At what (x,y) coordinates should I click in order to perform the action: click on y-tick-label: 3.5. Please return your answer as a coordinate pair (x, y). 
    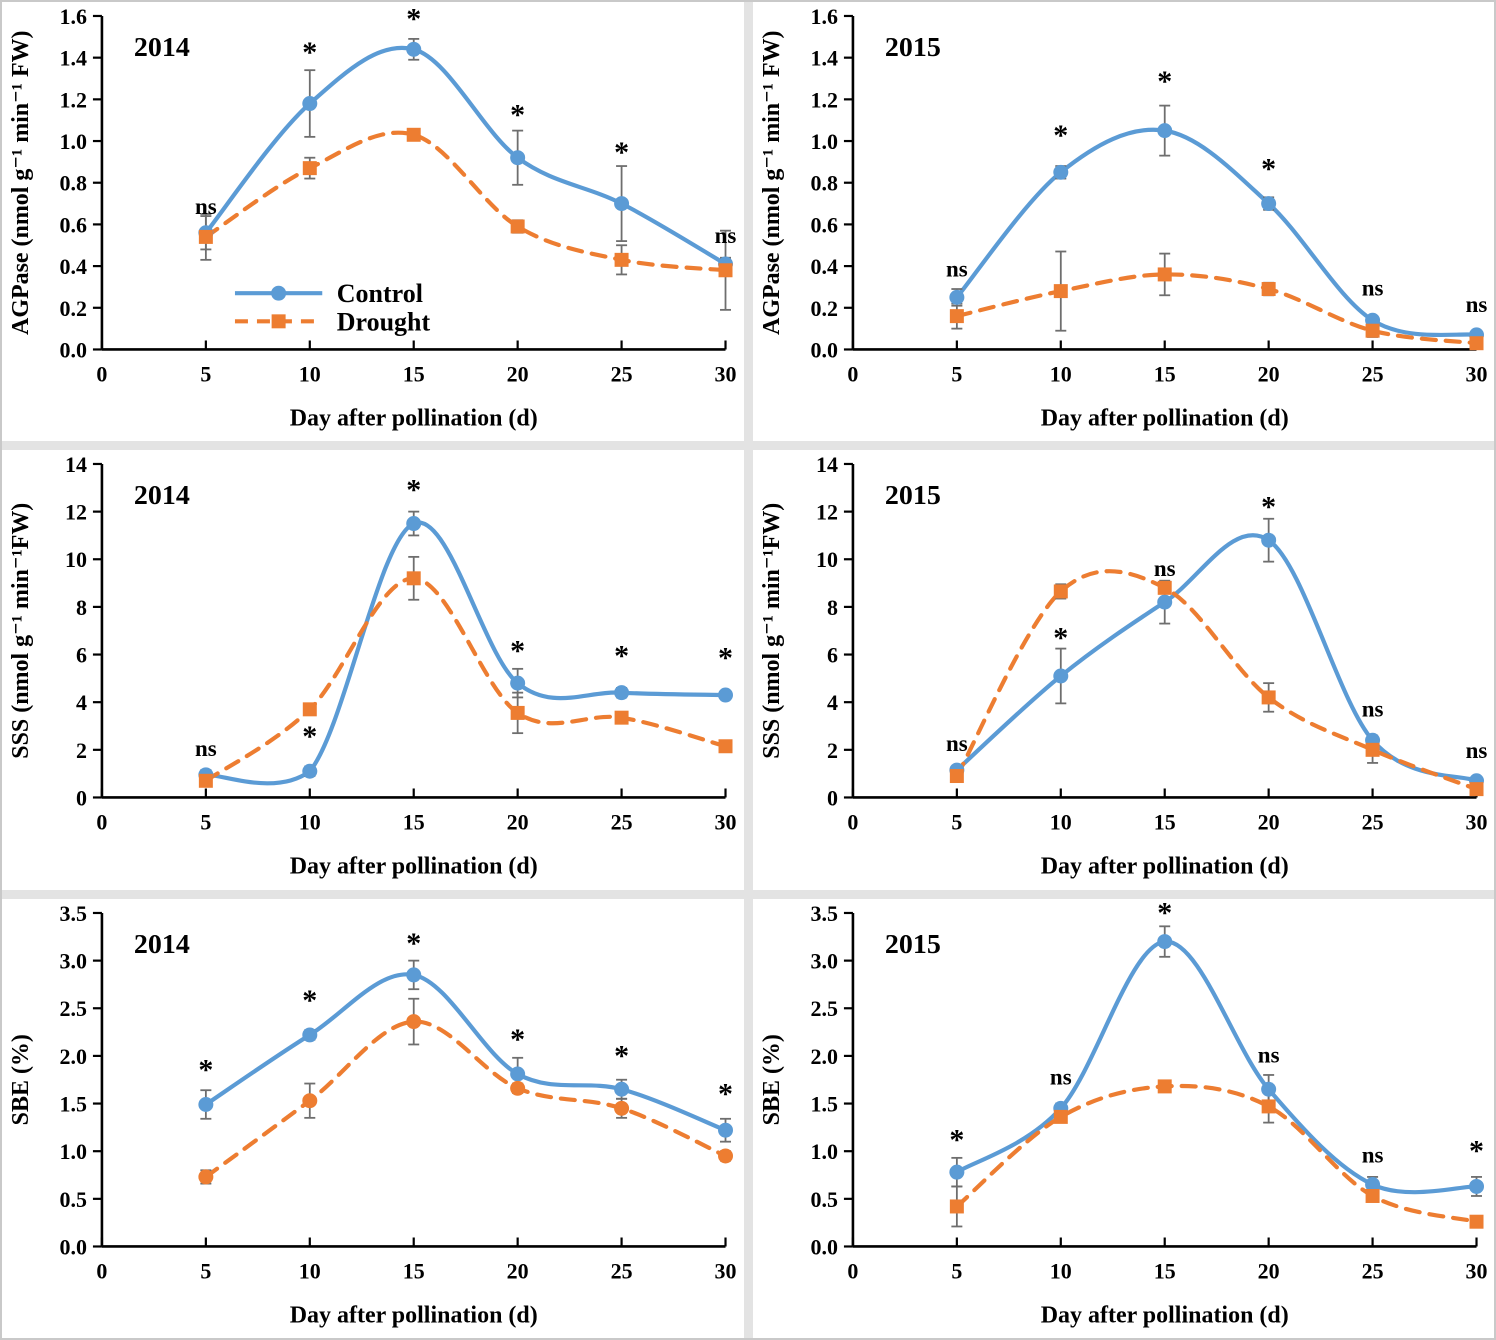
    Looking at the image, I should click on (72, 913).